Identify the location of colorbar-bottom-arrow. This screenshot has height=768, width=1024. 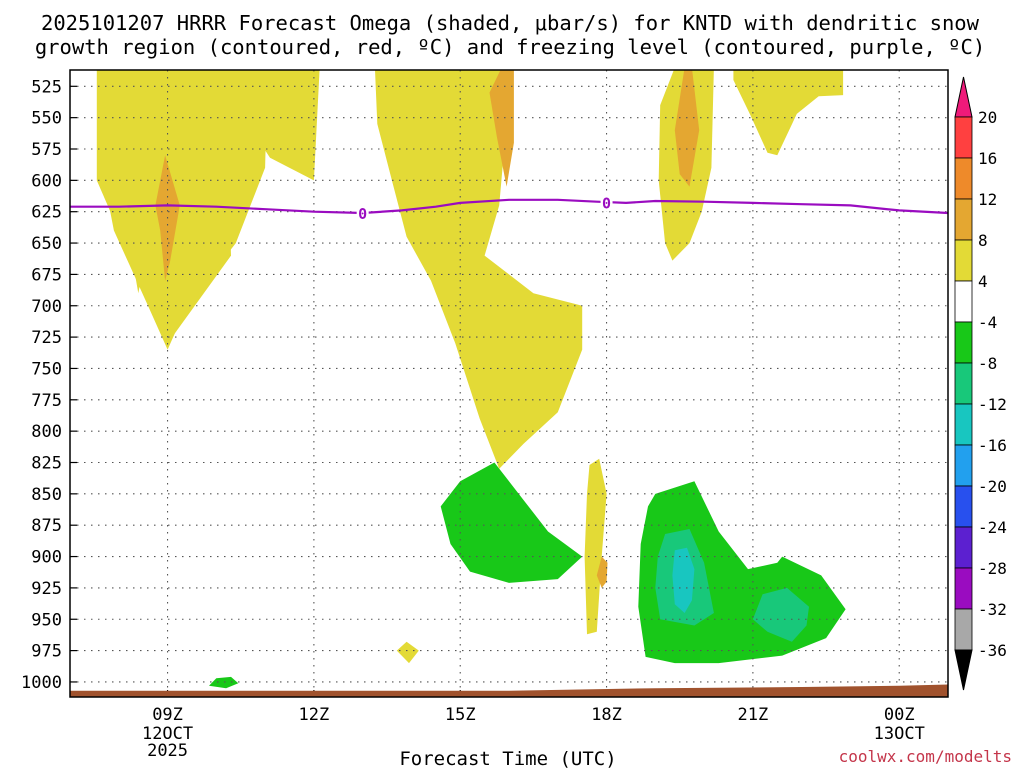
(963, 670).